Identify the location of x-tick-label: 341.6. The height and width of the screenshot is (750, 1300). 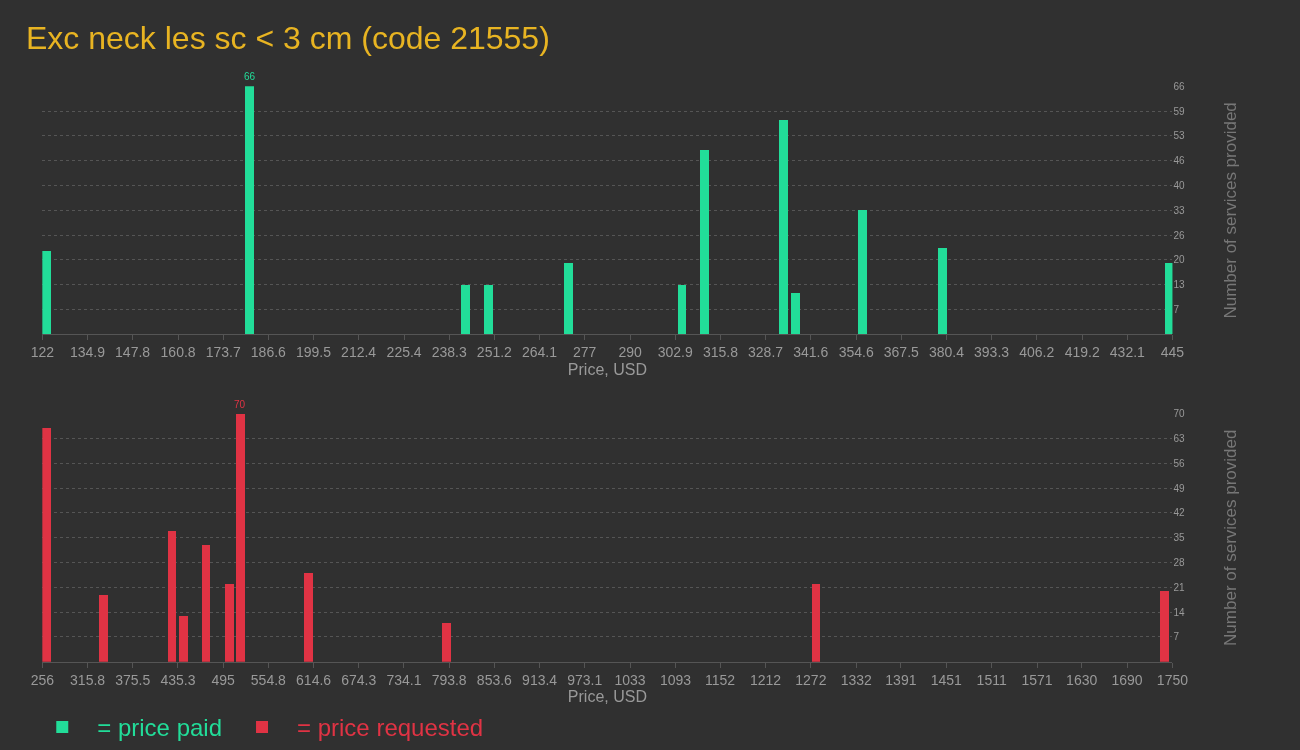
(811, 352).